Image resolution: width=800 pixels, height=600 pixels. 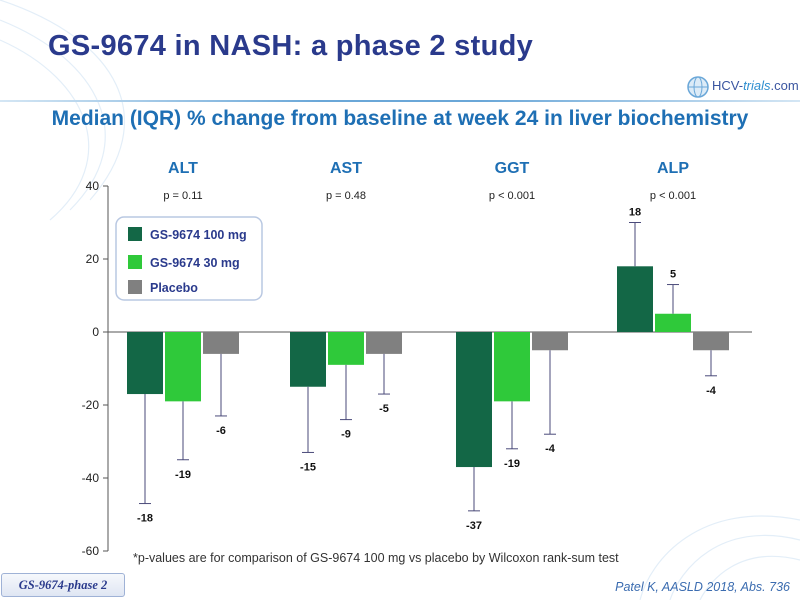 I want to click on category-label: ALT, so click(x=183, y=168).